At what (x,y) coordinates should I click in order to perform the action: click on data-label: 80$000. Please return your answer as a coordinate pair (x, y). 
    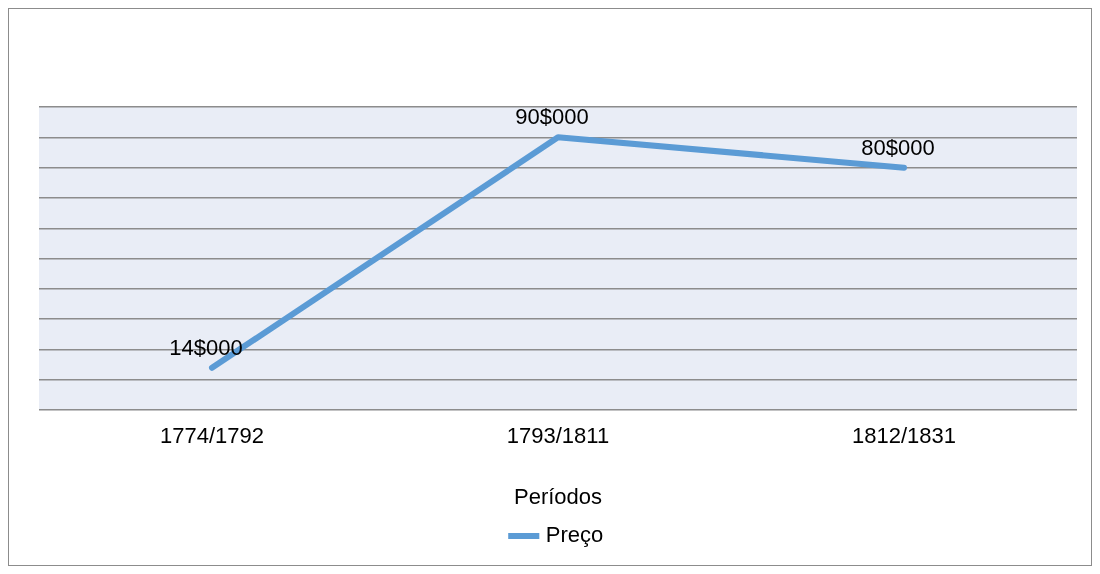
    Looking at the image, I should click on (898, 147).